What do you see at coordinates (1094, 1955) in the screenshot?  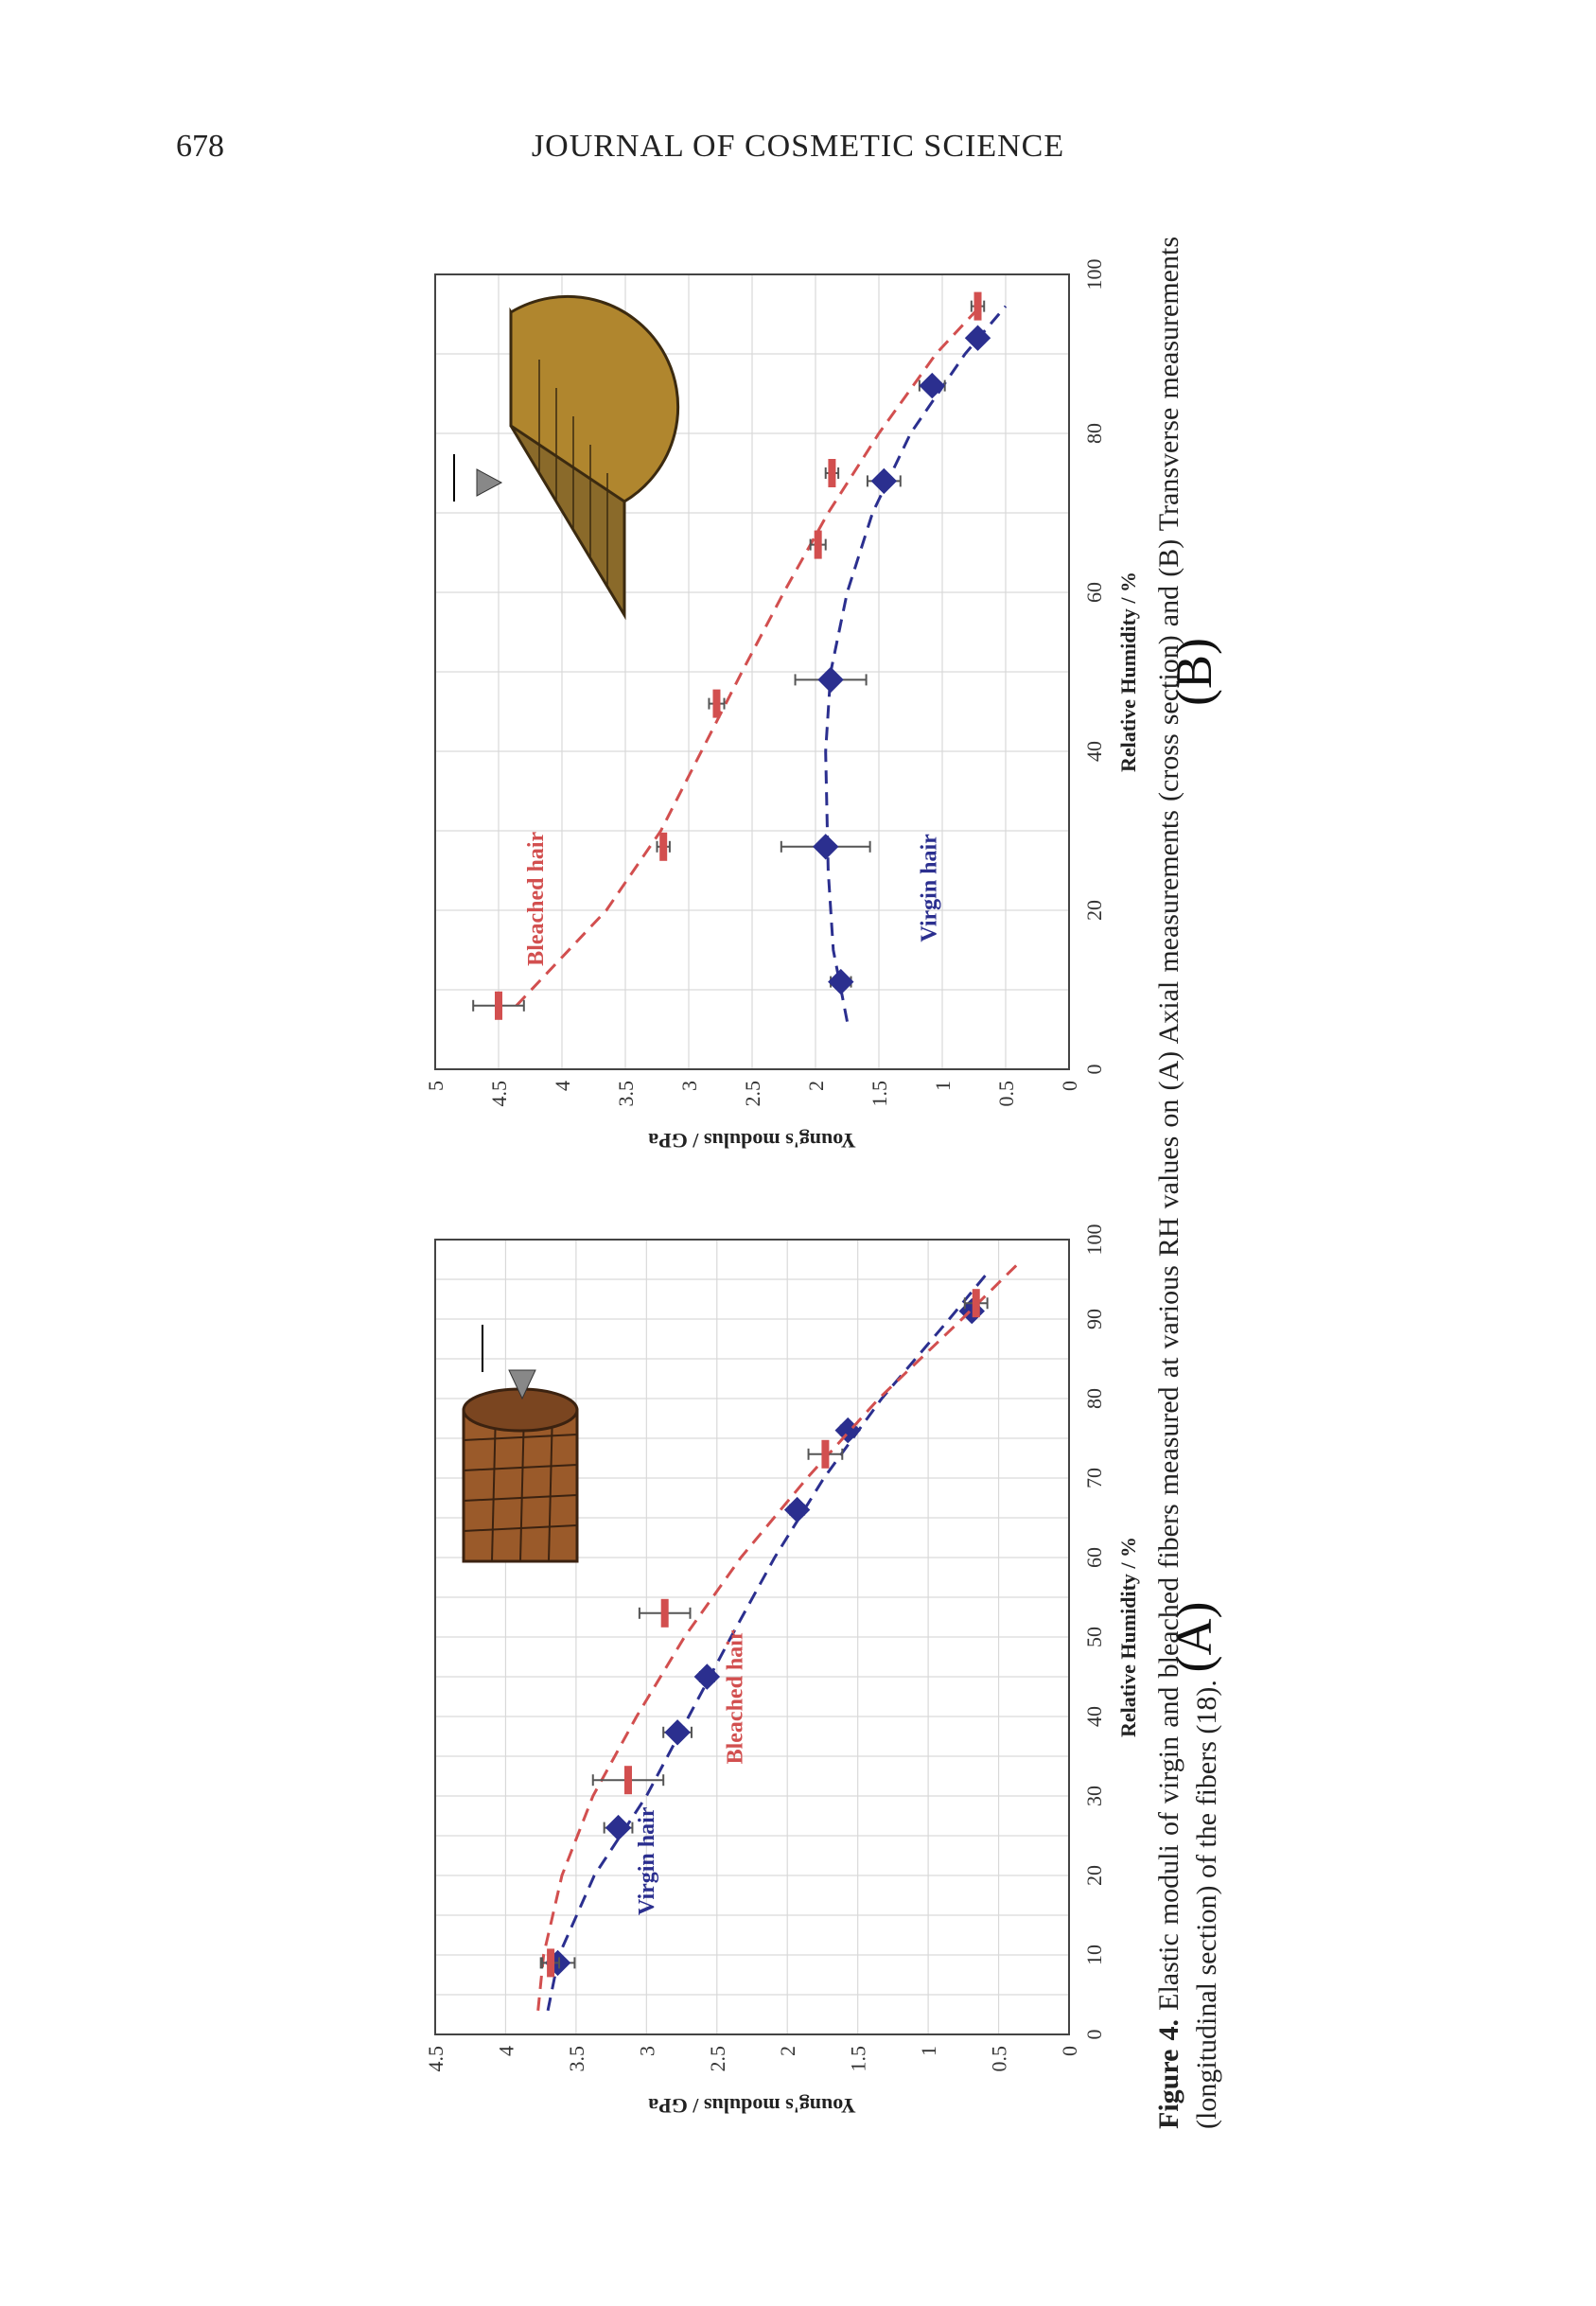 I see `x-tick-label: 10` at bounding box center [1094, 1955].